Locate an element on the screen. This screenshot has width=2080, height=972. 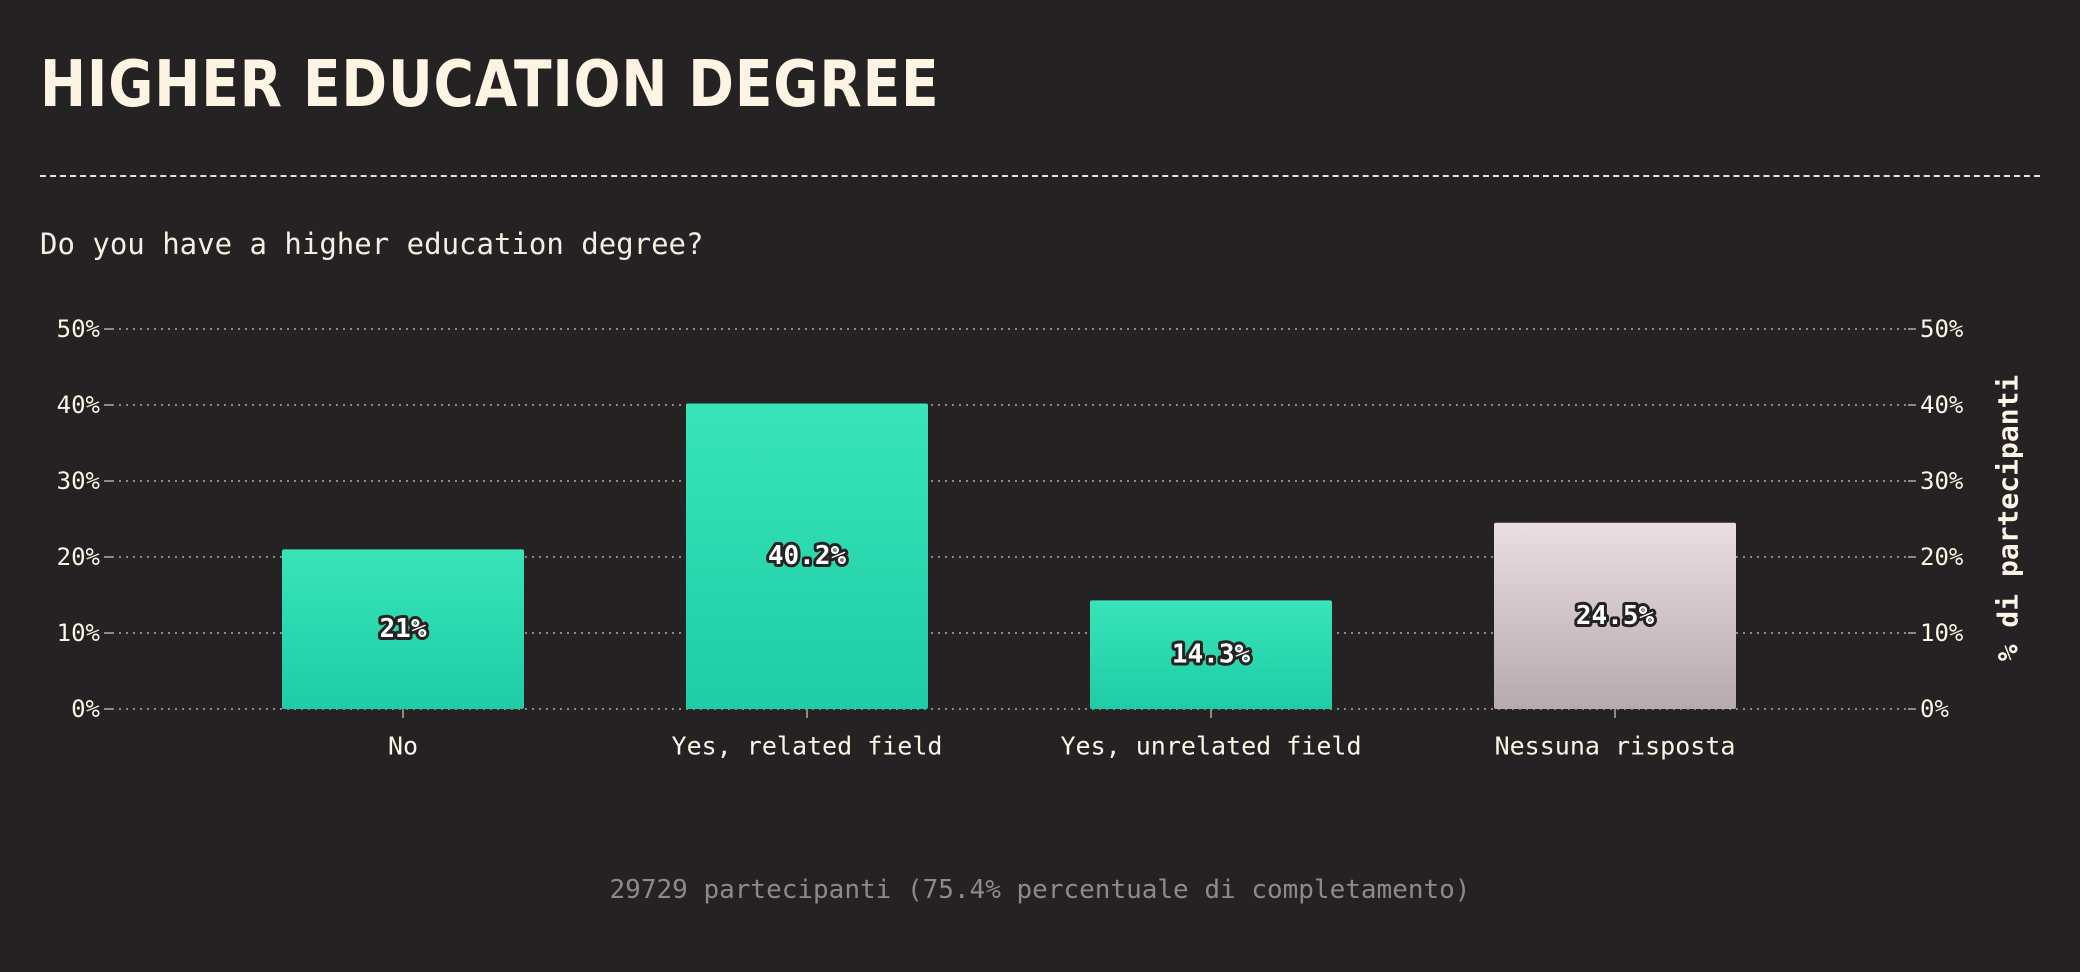
y-axis-title: % di partecipanti is located at coordinates (2008, 518).